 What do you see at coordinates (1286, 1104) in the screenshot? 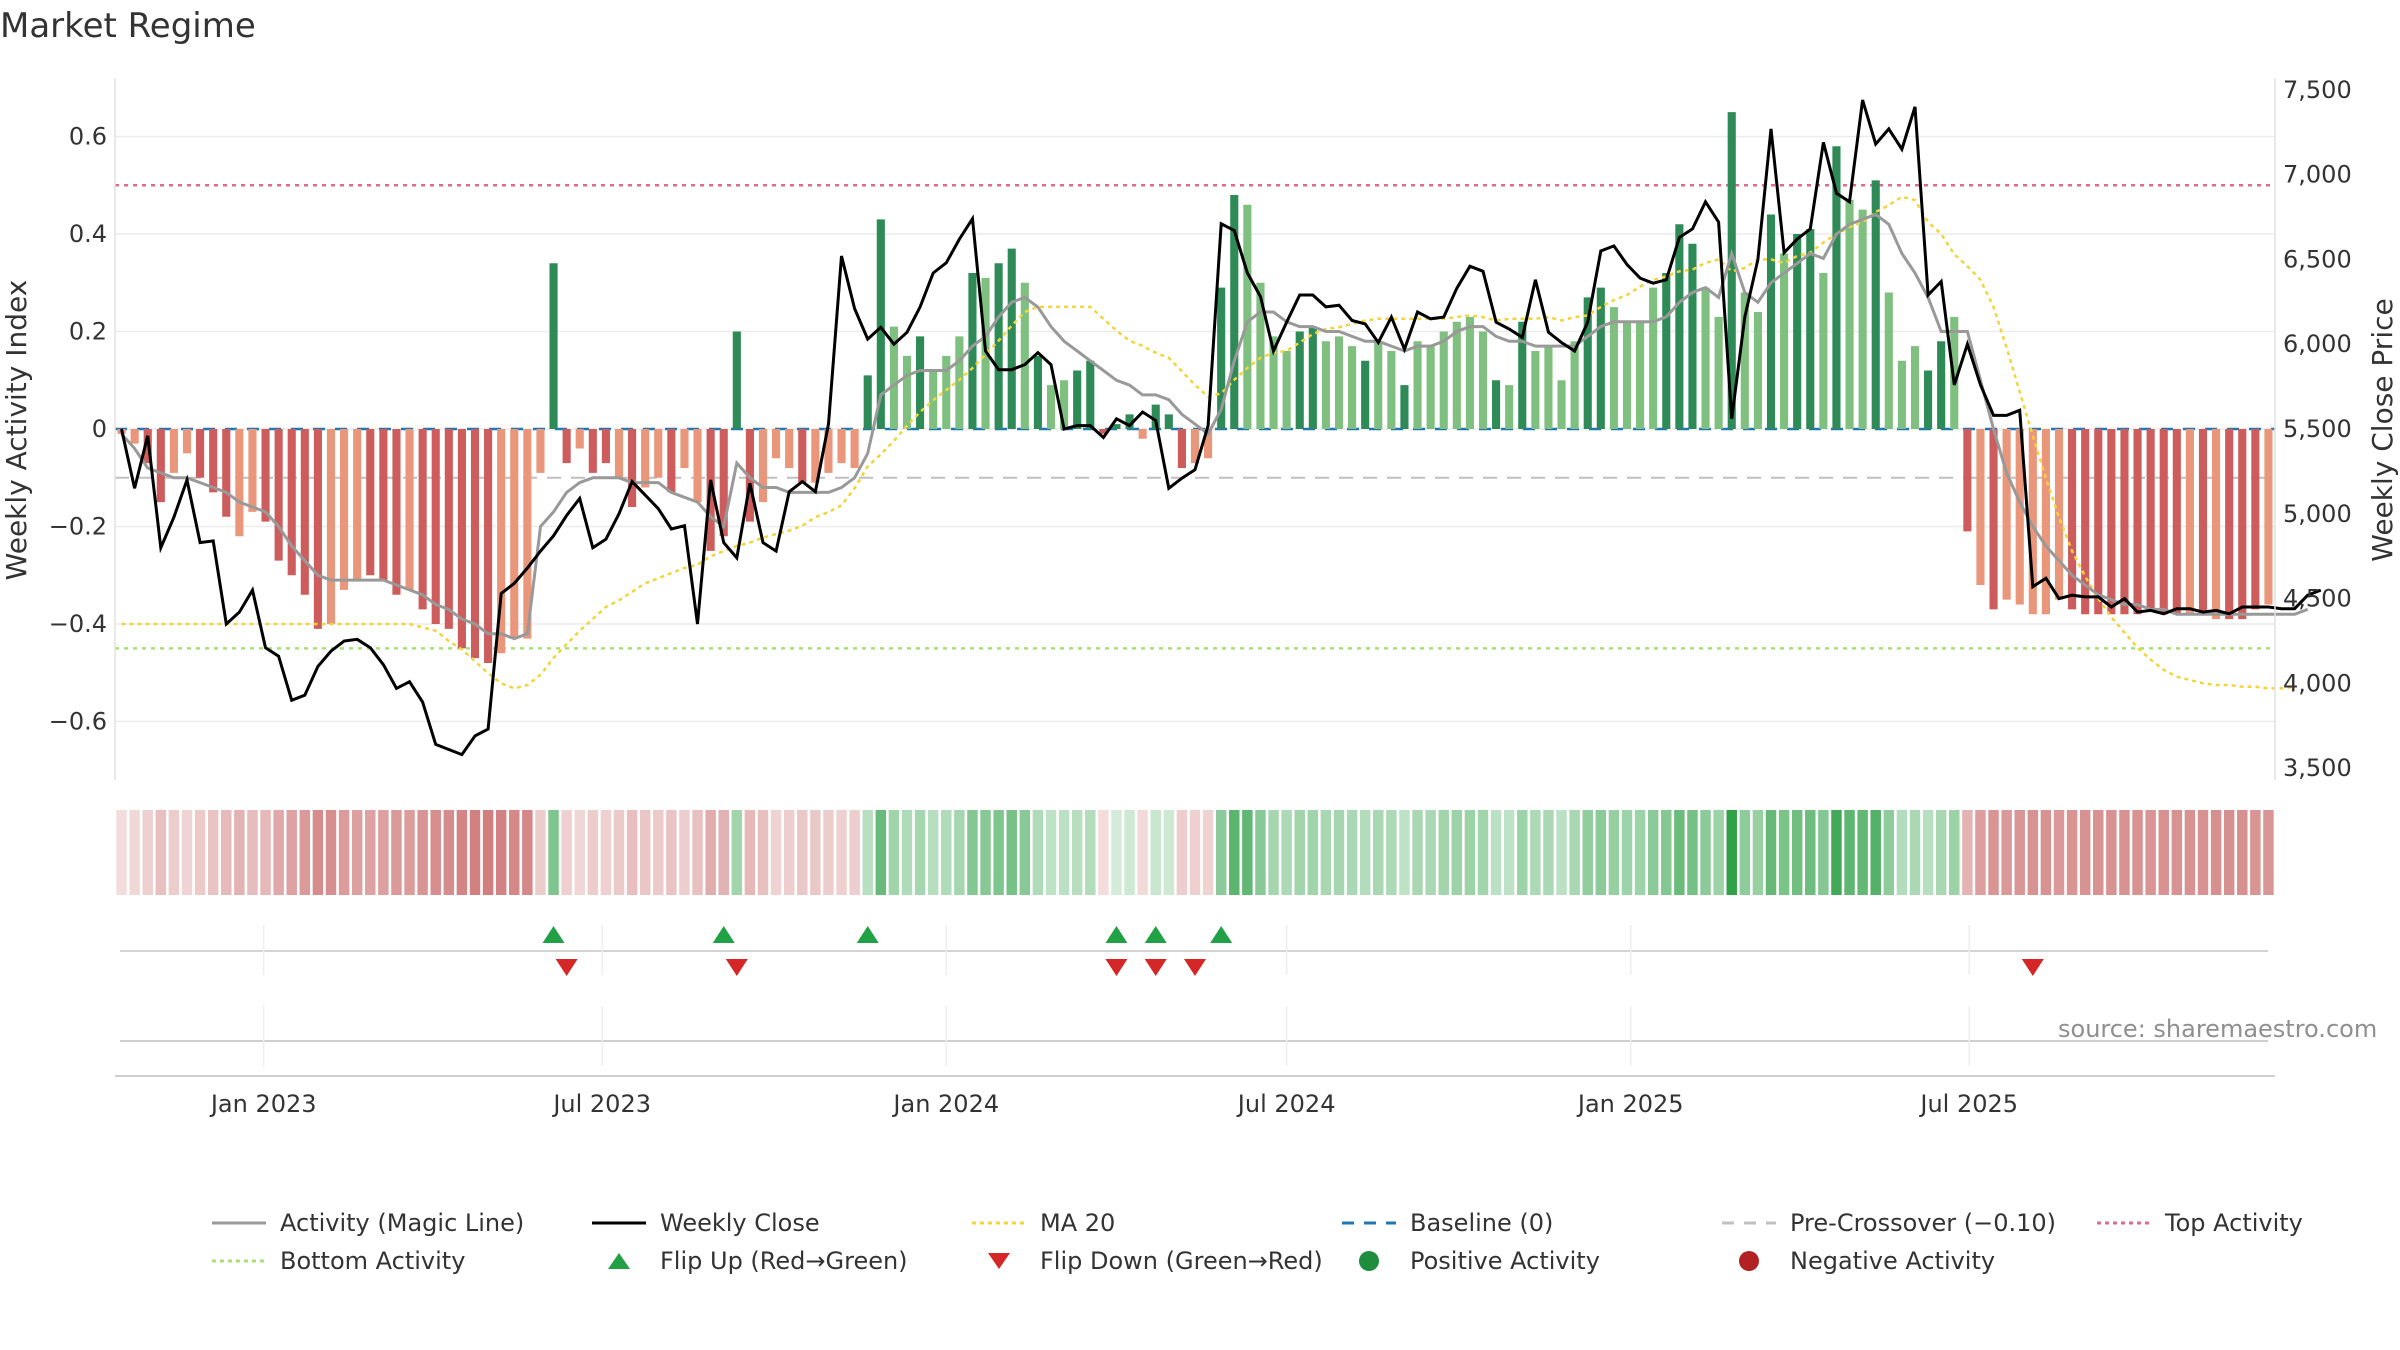
I see `x-tick-label: Jul 2024` at bounding box center [1286, 1104].